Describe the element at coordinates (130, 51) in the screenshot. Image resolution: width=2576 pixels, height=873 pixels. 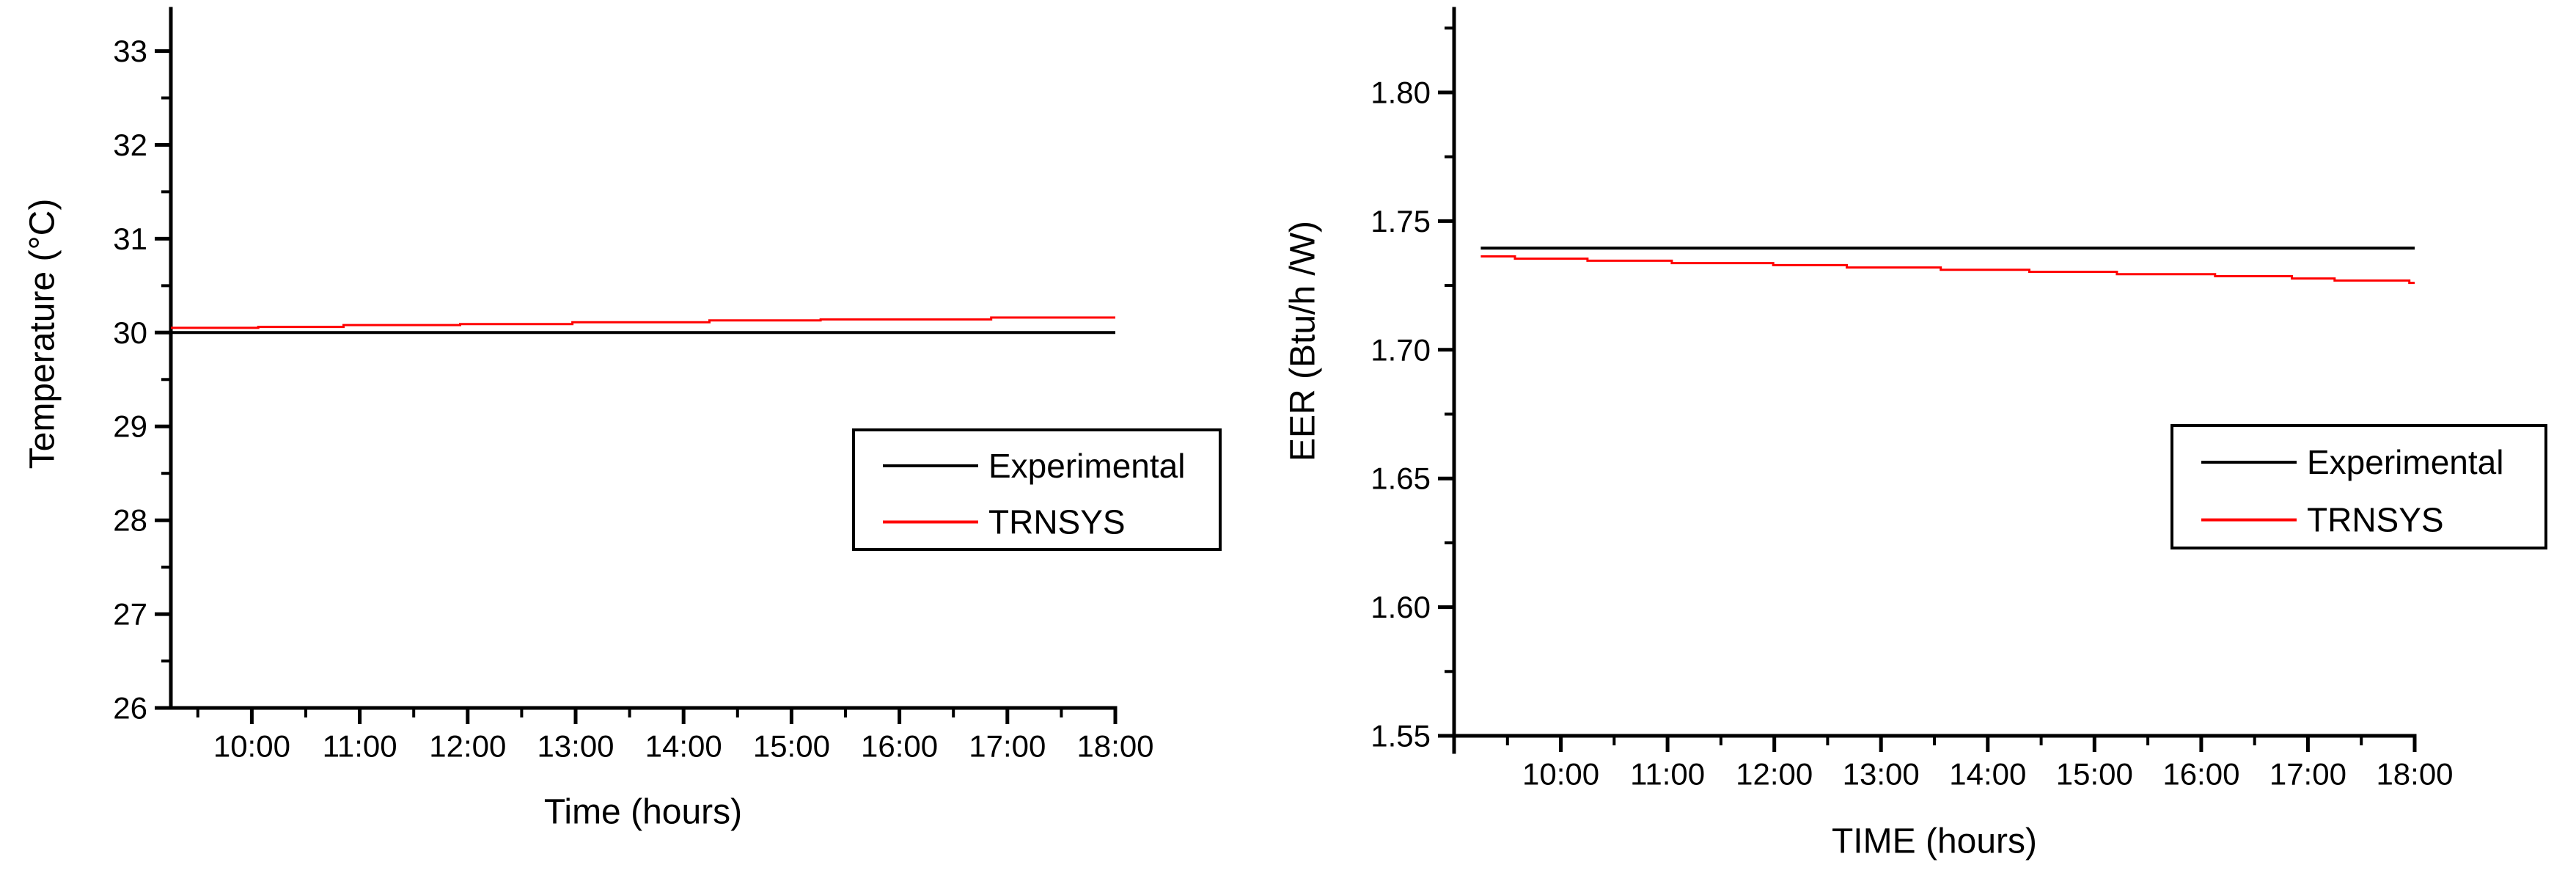
I see `y-tick-label: 33` at that location.